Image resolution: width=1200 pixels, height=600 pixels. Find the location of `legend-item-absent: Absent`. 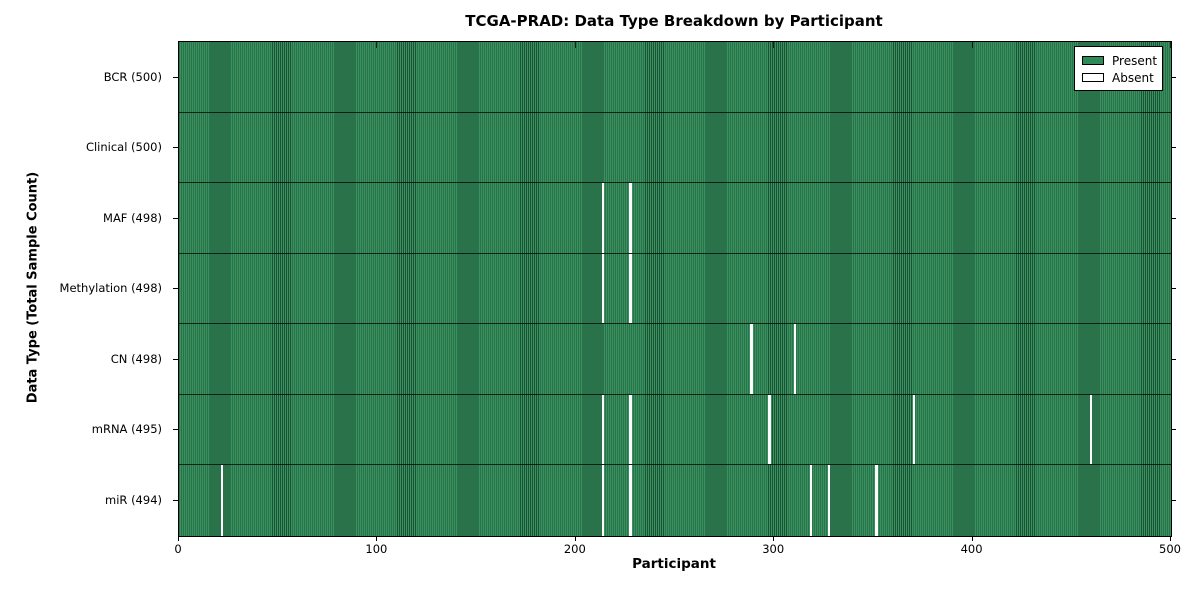

legend-item-absent: Absent is located at coordinates (1118, 77).